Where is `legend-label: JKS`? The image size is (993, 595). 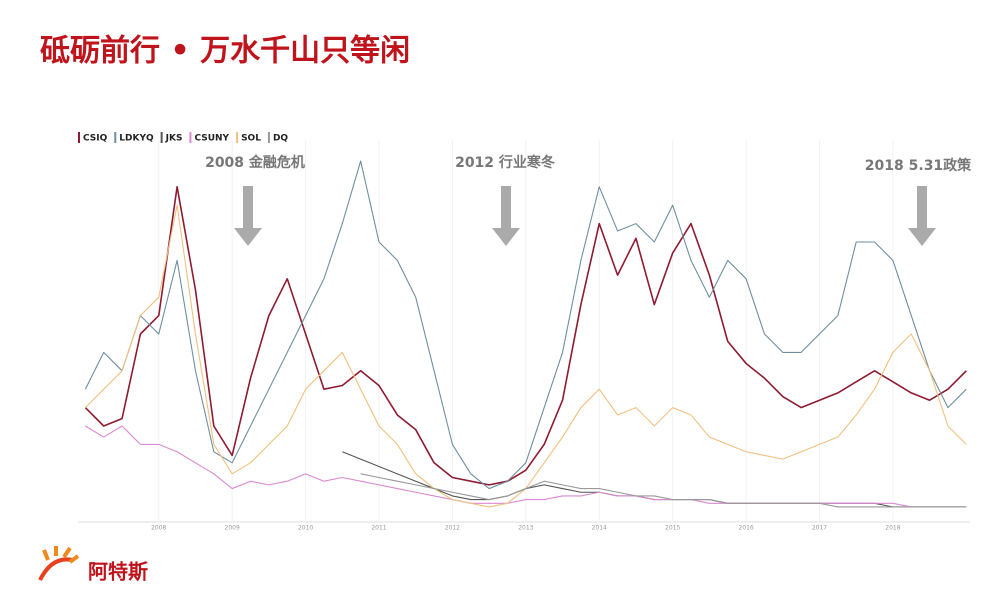
legend-label: JKS is located at coordinates (174, 139).